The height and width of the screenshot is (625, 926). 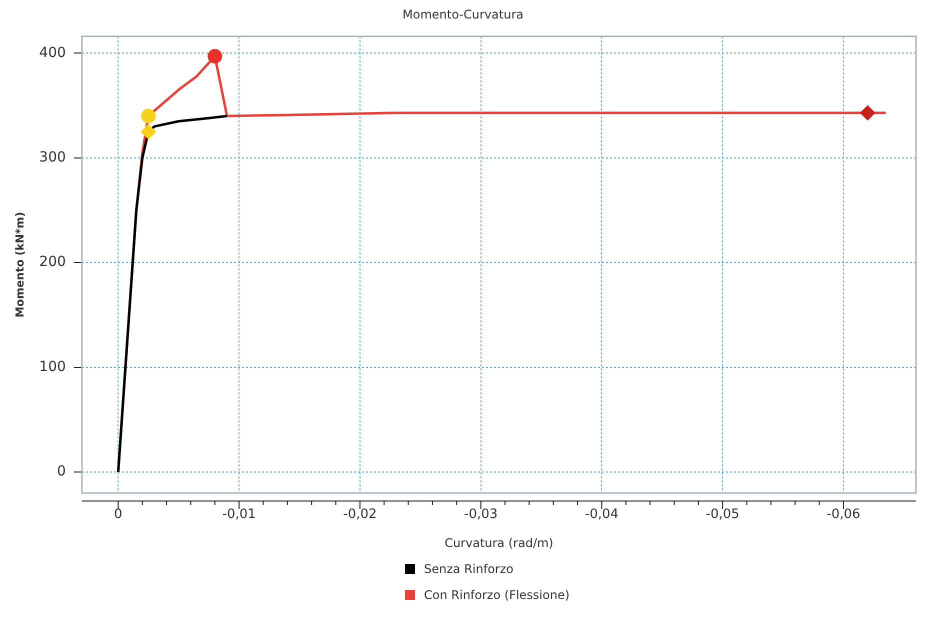 I want to click on x-tick-label: -0,04, so click(x=601, y=514).